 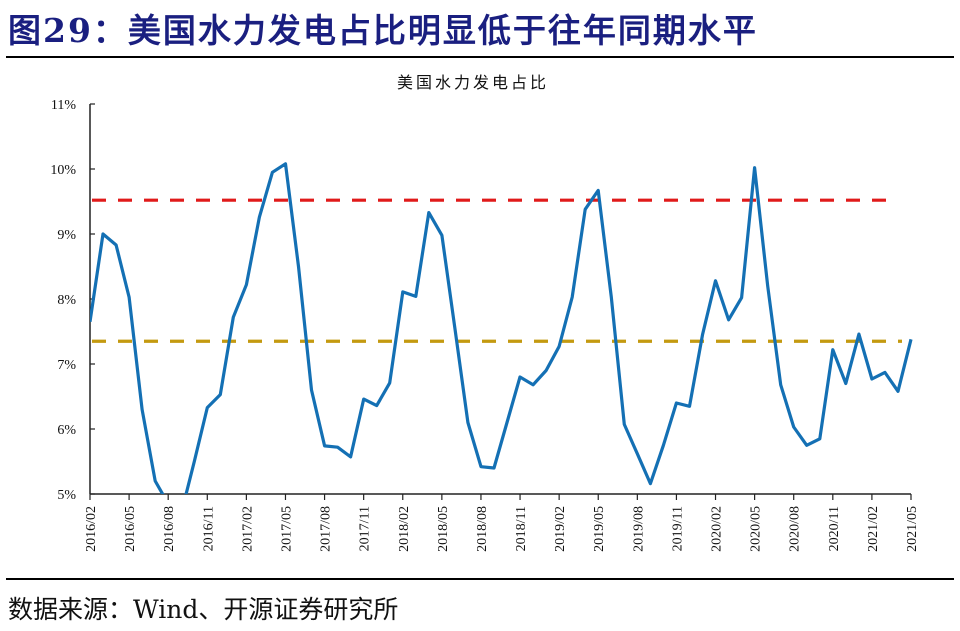 I want to click on x-tick-label: 2017/02, so click(x=247, y=529).